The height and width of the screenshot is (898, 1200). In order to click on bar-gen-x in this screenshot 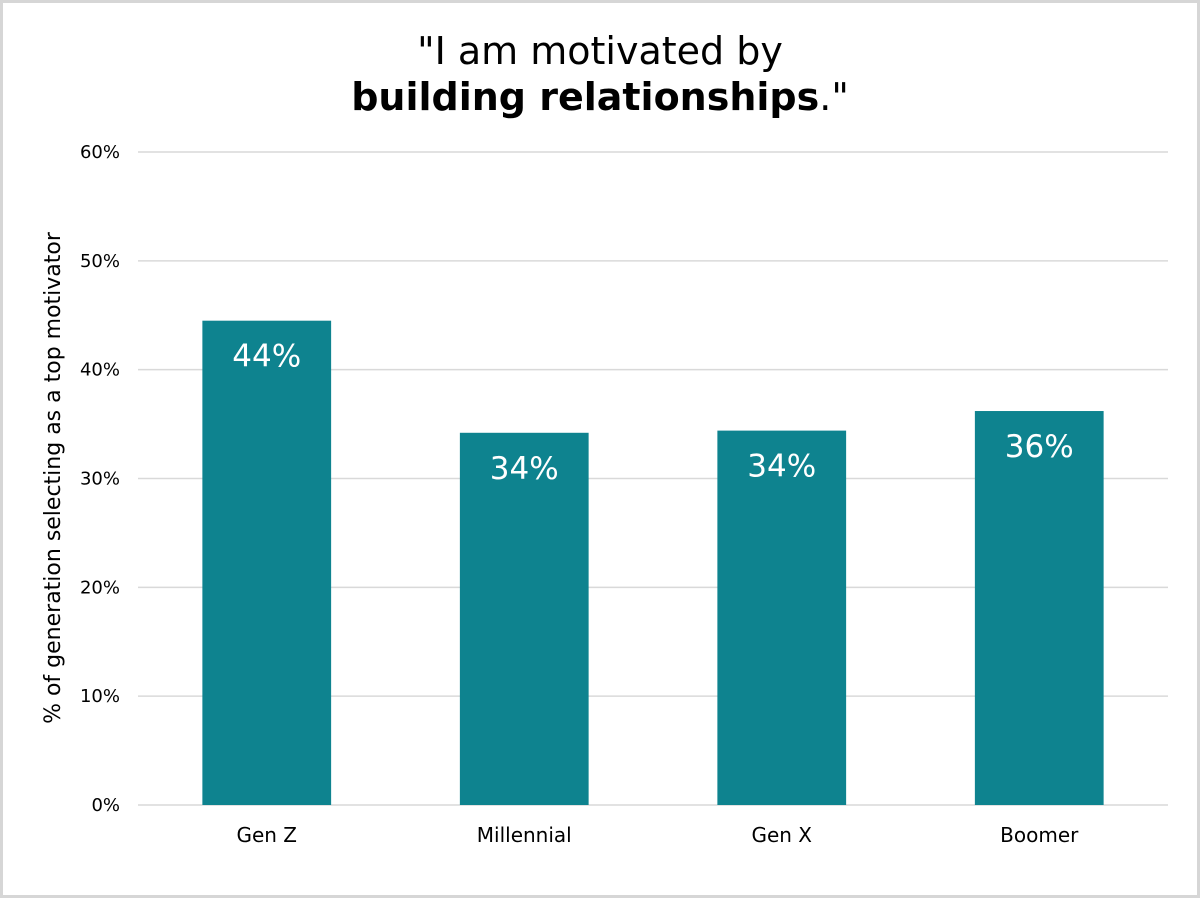, I will do `click(782, 617)`.